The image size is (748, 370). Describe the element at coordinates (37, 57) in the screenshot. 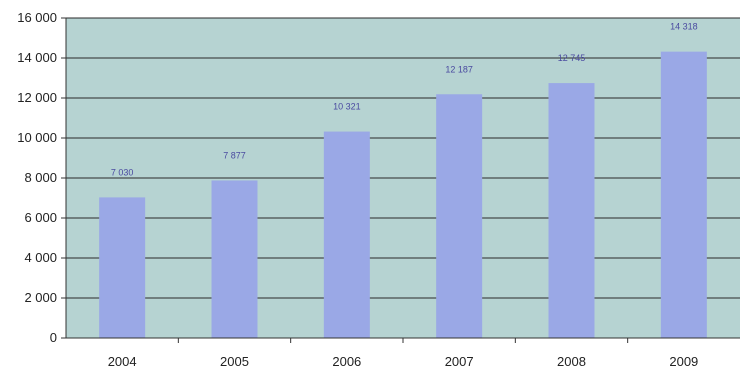

I see `y-tick-label: 14 000` at that location.